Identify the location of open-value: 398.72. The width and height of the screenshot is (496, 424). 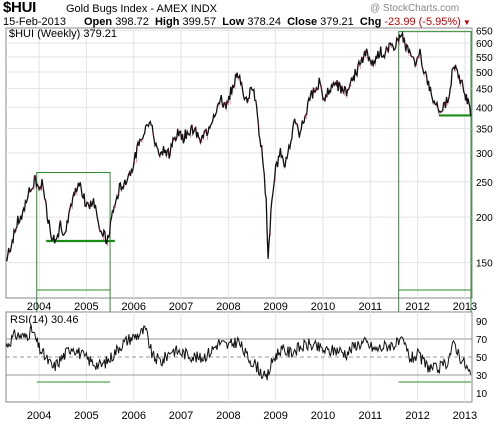
(132, 22).